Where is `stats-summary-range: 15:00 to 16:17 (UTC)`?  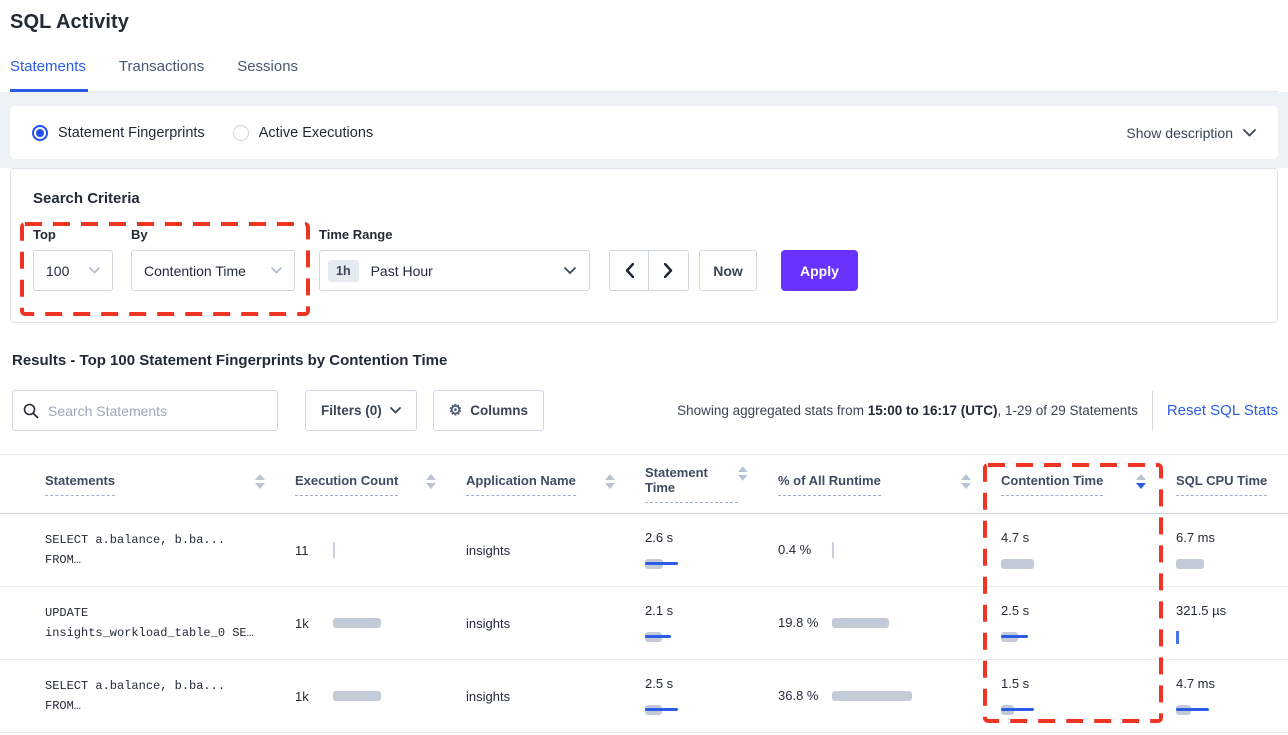
stats-summary-range: 15:00 to 16:17 (UTC) is located at coordinates (932, 410).